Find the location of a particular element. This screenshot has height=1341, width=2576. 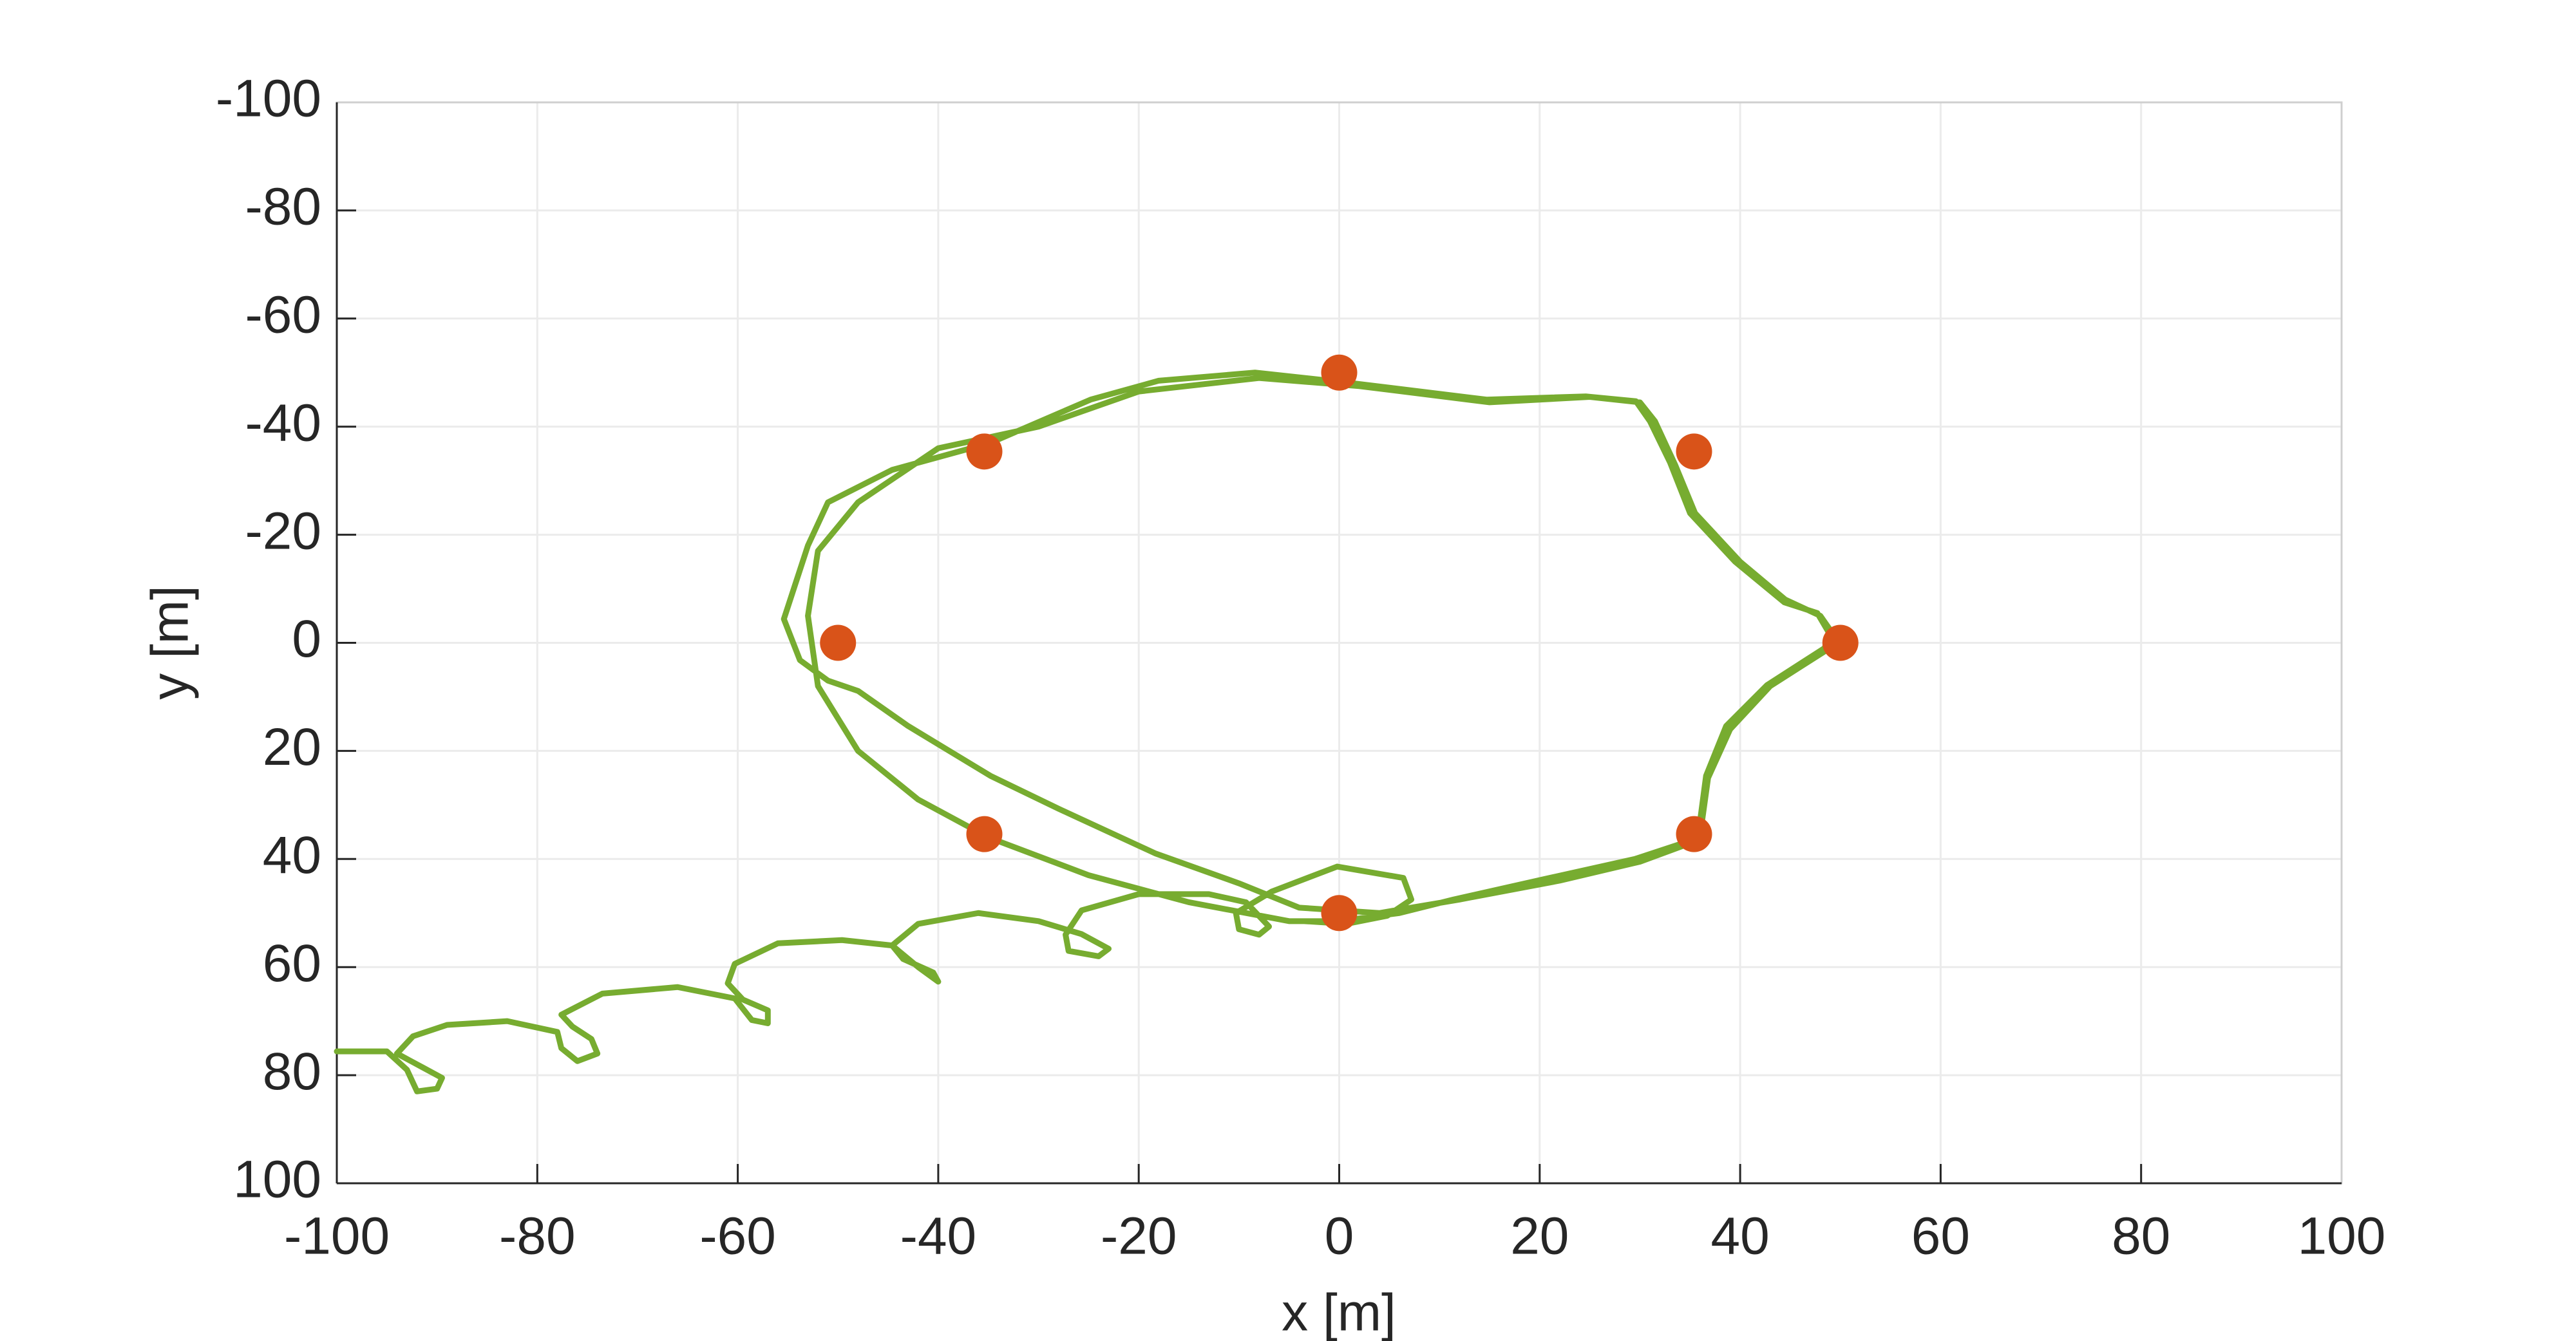

x-tick-label: -60 is located at coordinates (738, 1237).